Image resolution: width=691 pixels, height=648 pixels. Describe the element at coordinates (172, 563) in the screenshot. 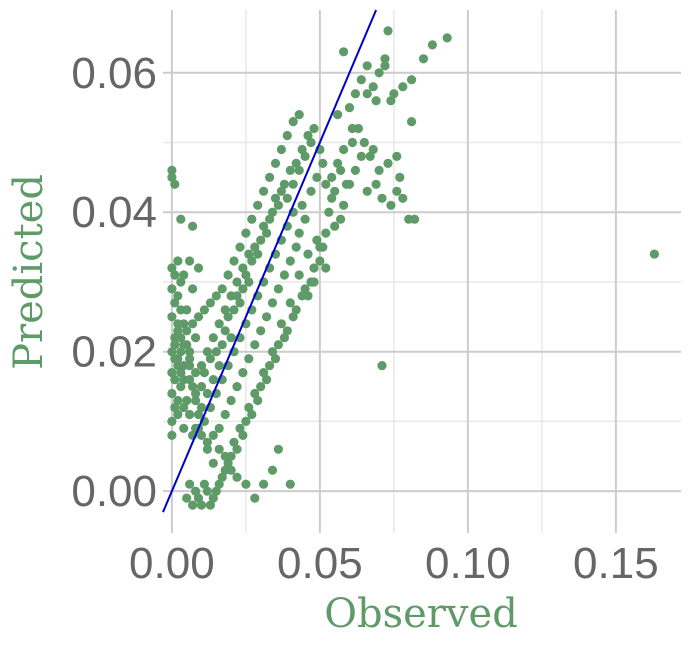

I see `x-tick-label: 0.00` at that location.